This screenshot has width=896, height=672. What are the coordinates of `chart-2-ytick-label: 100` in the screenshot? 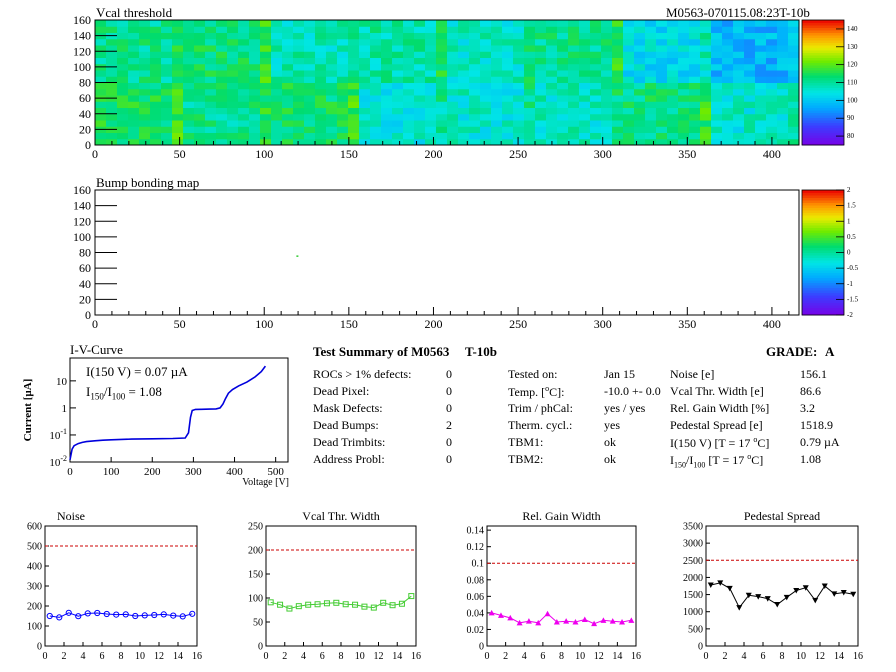 It's located at (255, 599).